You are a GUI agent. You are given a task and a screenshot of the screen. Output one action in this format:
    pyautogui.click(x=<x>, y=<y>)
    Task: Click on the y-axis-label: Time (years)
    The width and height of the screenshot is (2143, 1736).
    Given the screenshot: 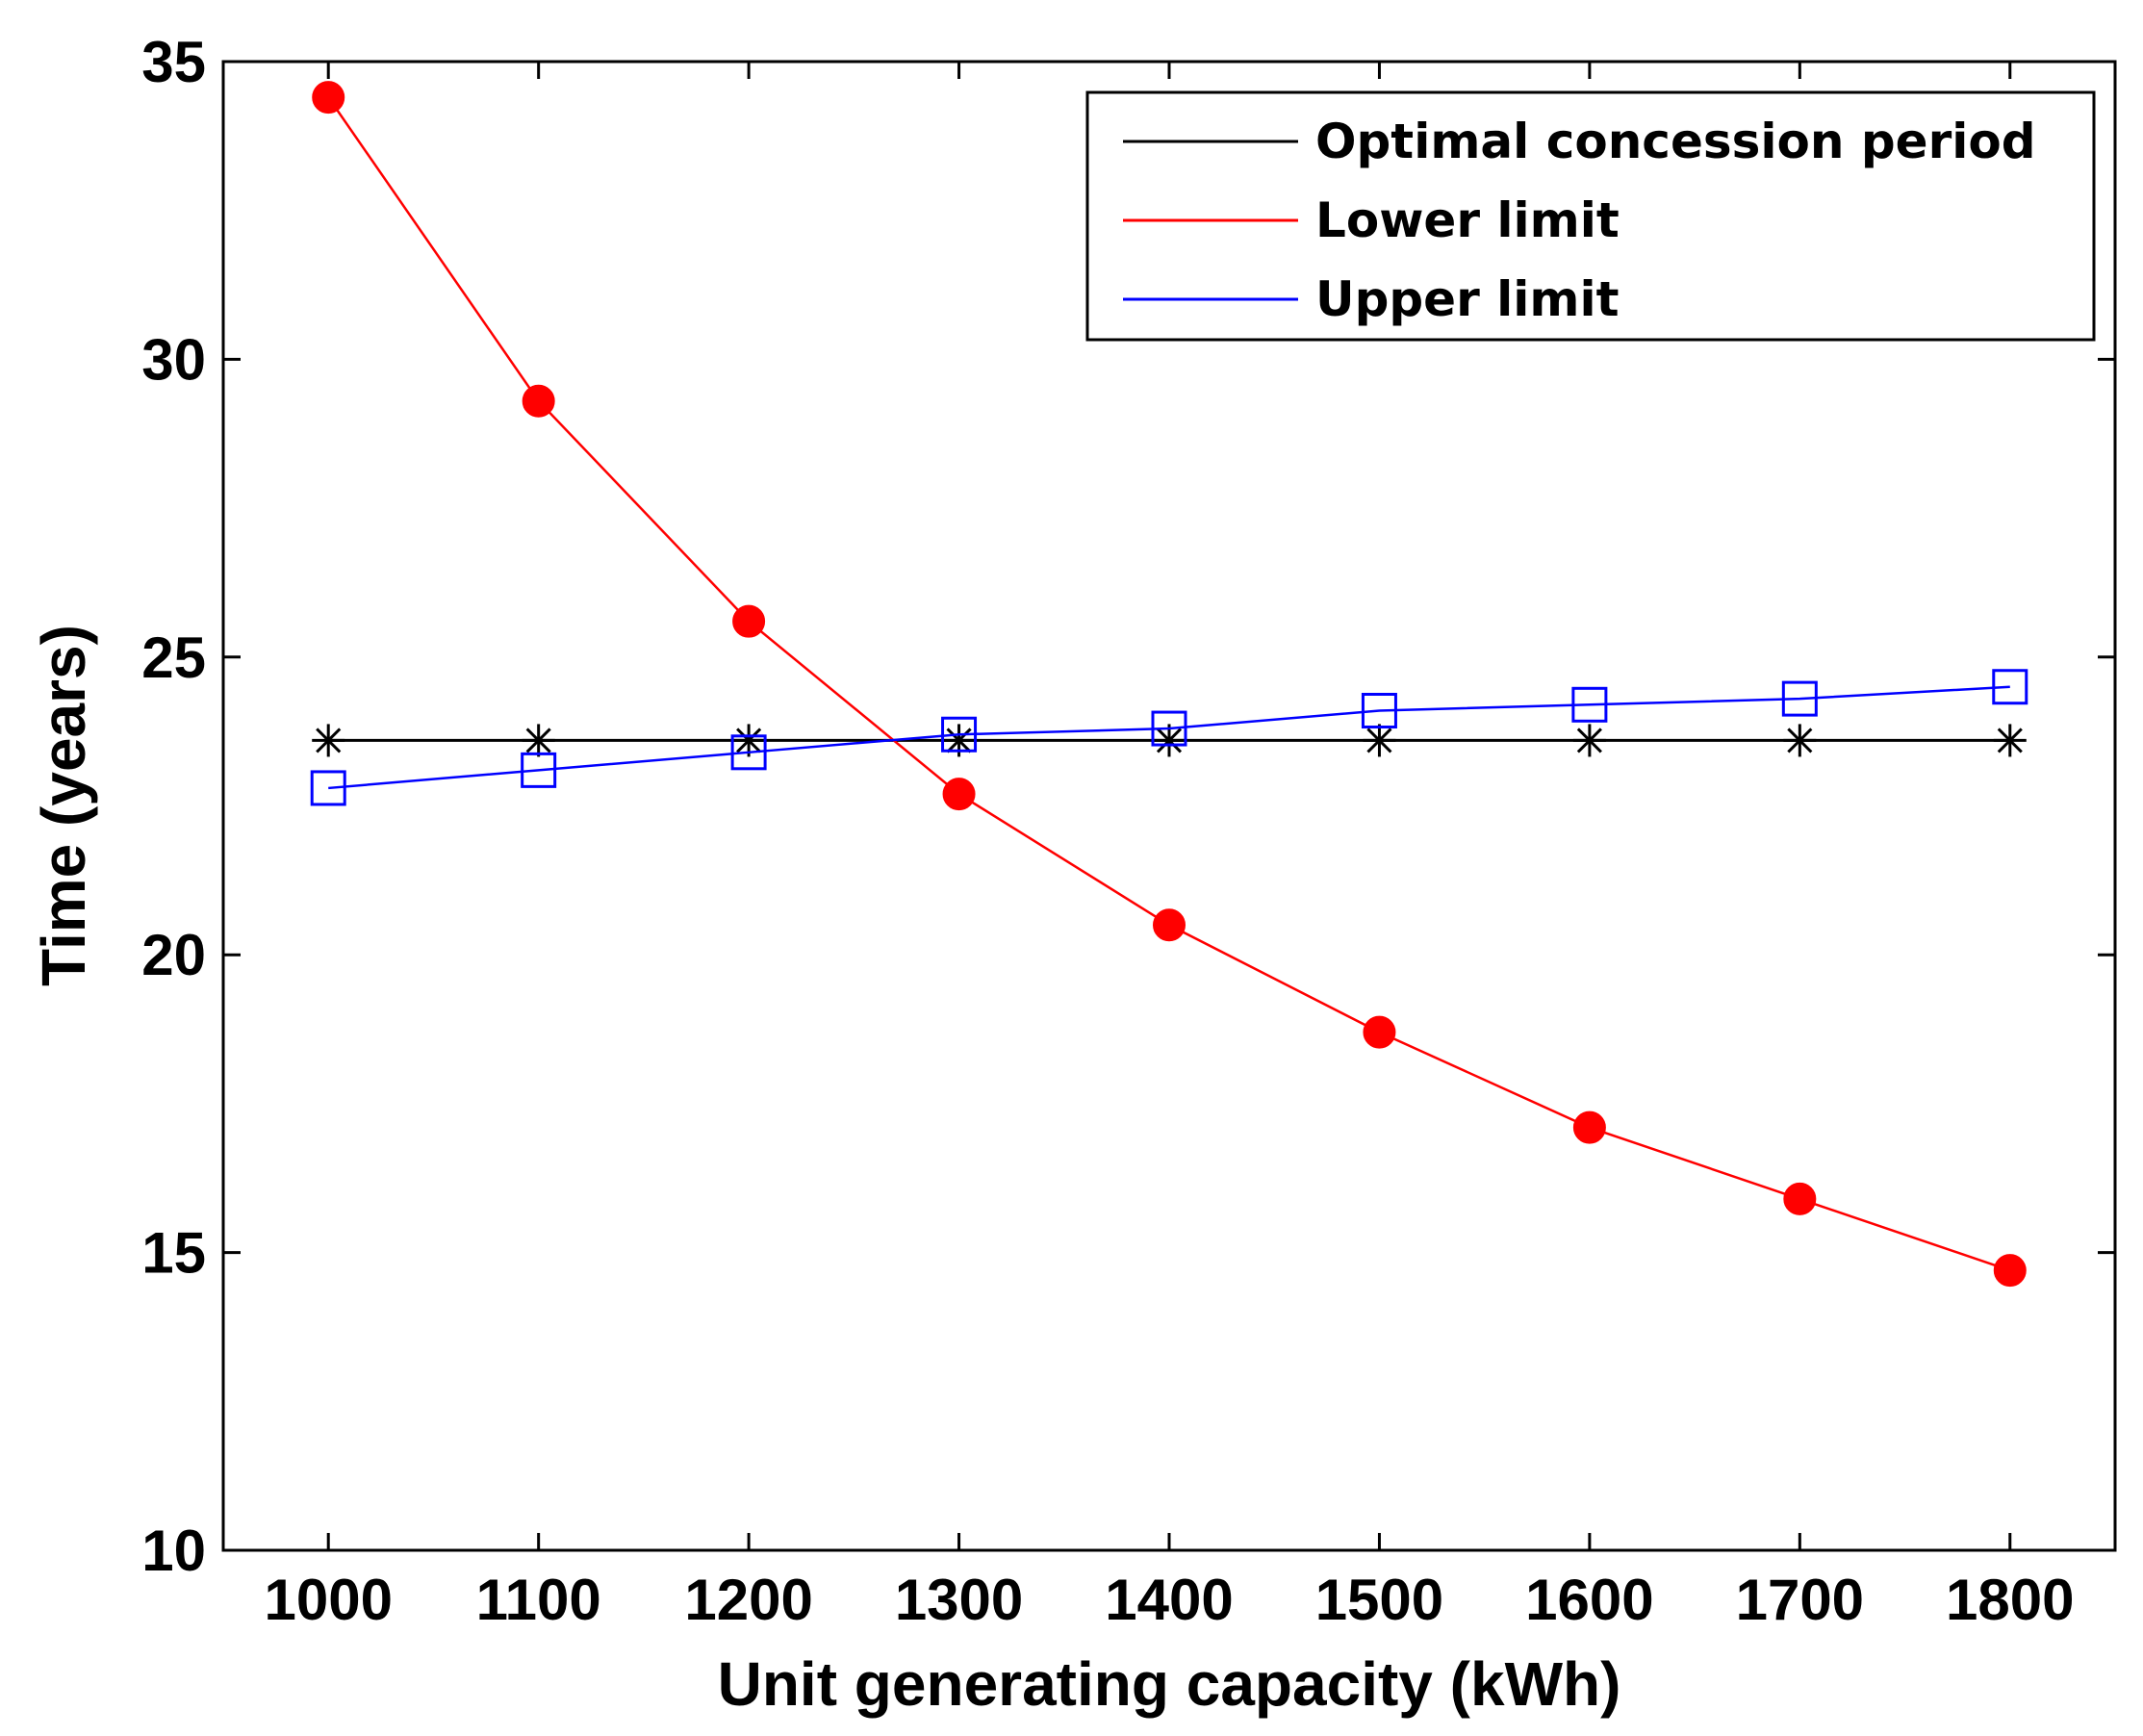 What is the action you would take?
    pyautogui.click(x=63, y=805)
    